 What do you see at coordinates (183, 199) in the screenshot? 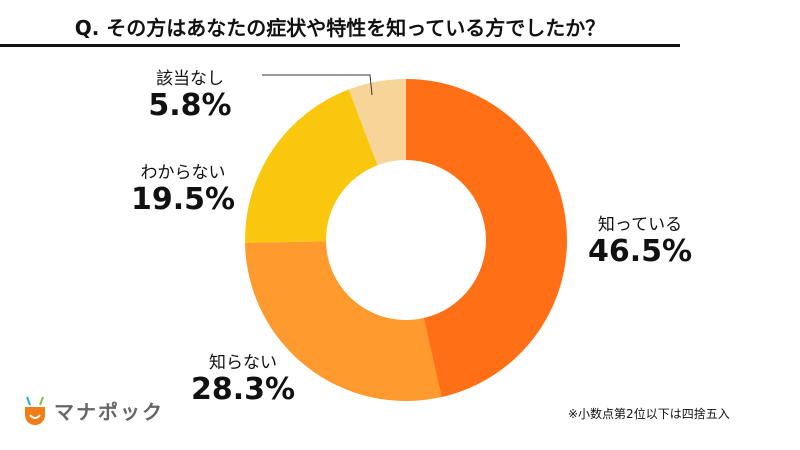
I see `value-label: 19.5%` at bounding box center [183, 199].